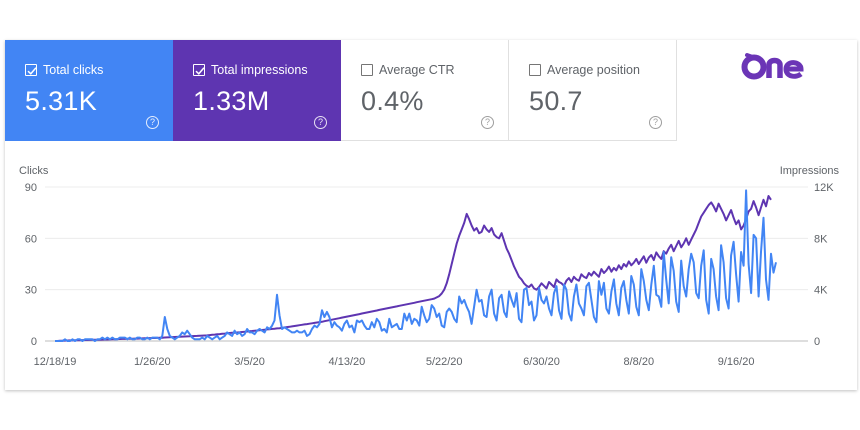 The width and height of the screenshot is (860, 430). Describe the element at coordinates (231, 101) in the screenshot. I see `metric-value: 1.33M` at that location.